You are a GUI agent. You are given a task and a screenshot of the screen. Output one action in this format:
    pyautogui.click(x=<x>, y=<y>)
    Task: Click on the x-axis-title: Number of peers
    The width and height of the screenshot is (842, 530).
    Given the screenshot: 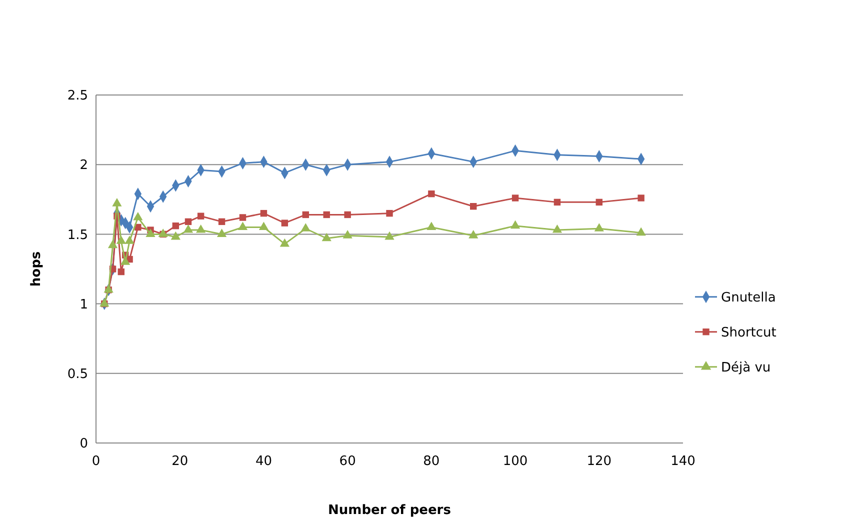 What is the action you would take?
    pyautogui.click(x=390, y=510)
    